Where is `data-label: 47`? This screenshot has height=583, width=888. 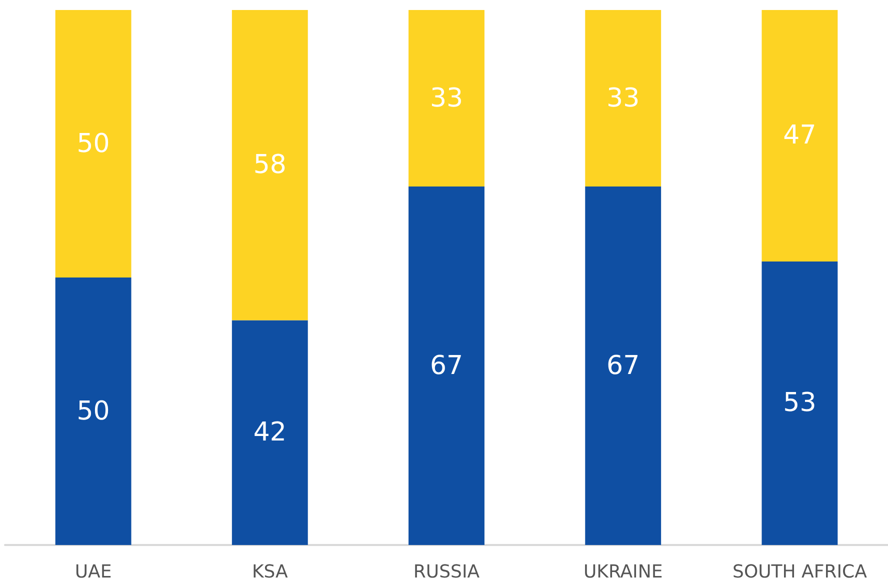 data-label: 47 is located at coordinates (799, 135).